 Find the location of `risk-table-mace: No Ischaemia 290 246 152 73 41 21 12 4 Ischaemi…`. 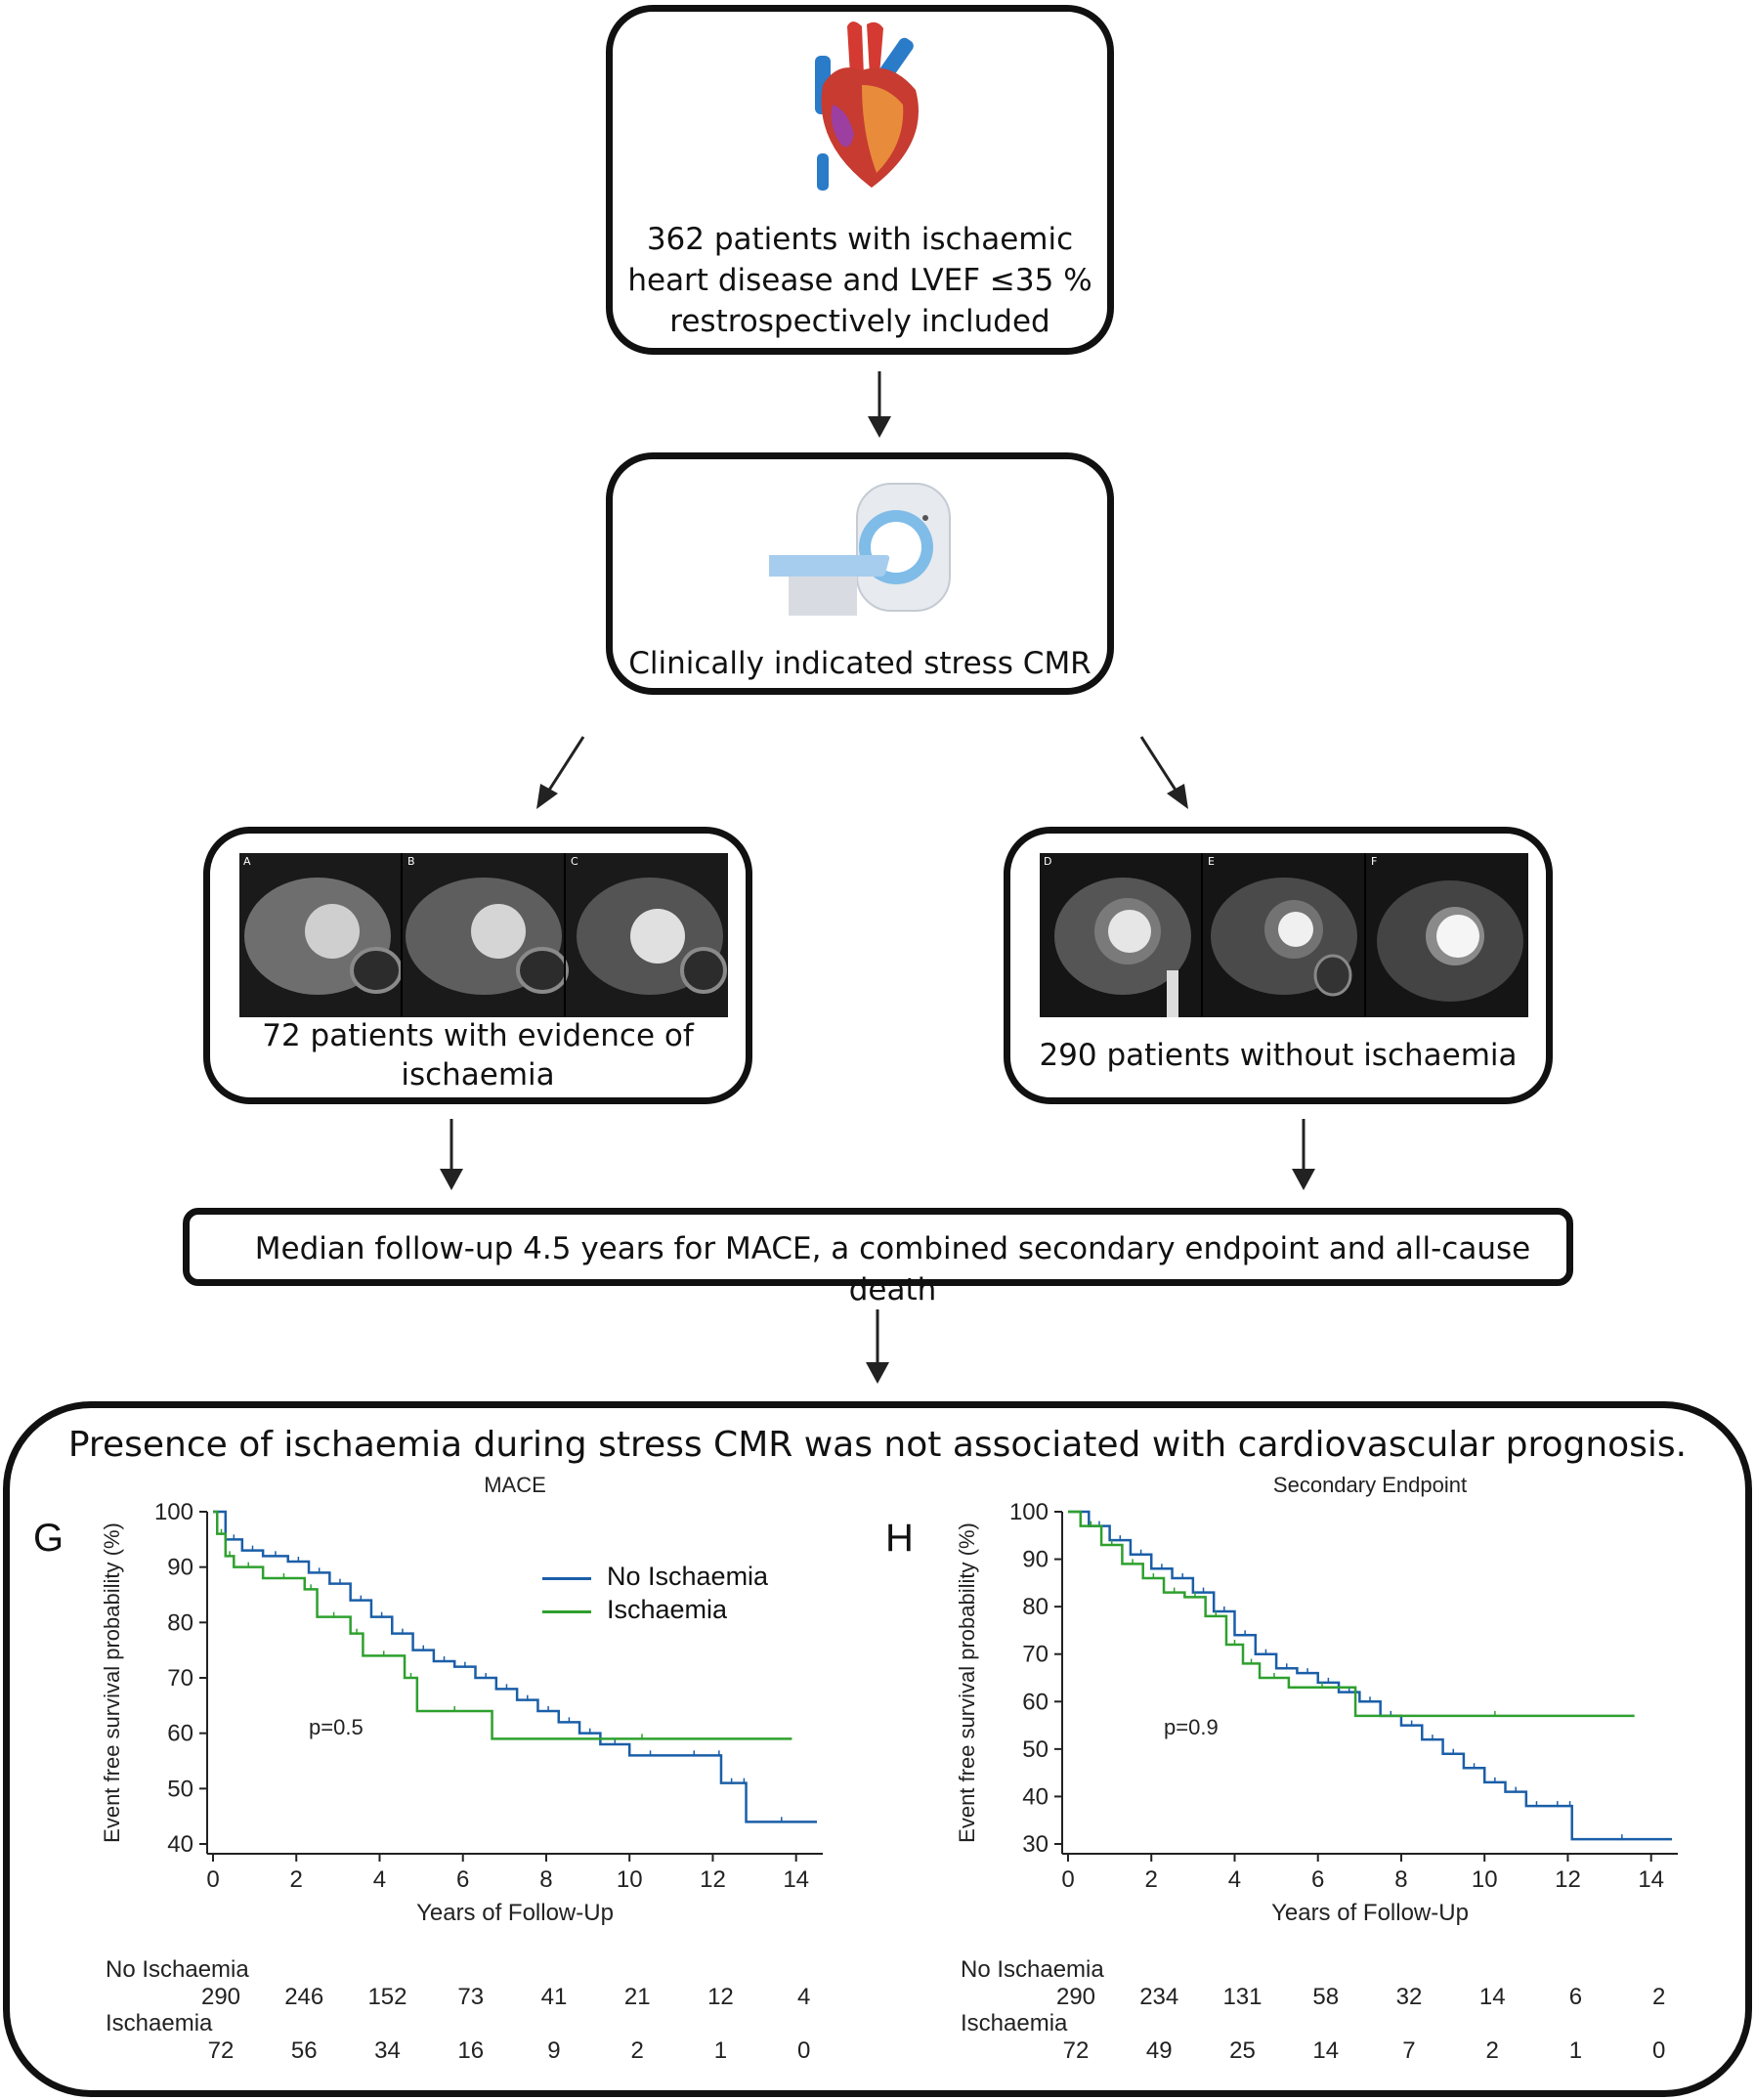

risk-table-mace: No Ischaemia 290 246 152 73 41 21 12 4 Ischaemi… is located at coordinates (477, 2015).